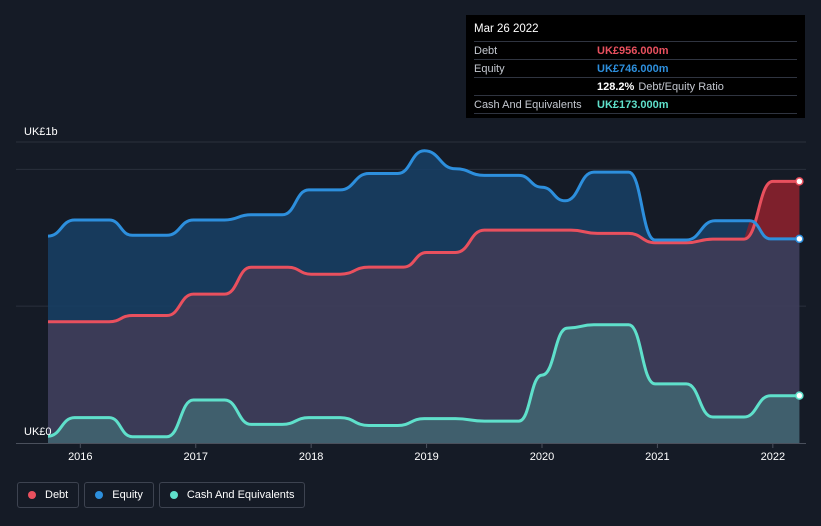 The image size is (821, 526). Describe the element at coordinates (489, 68) in the screenshot. I see `tooltip-label: Equity` at that location.